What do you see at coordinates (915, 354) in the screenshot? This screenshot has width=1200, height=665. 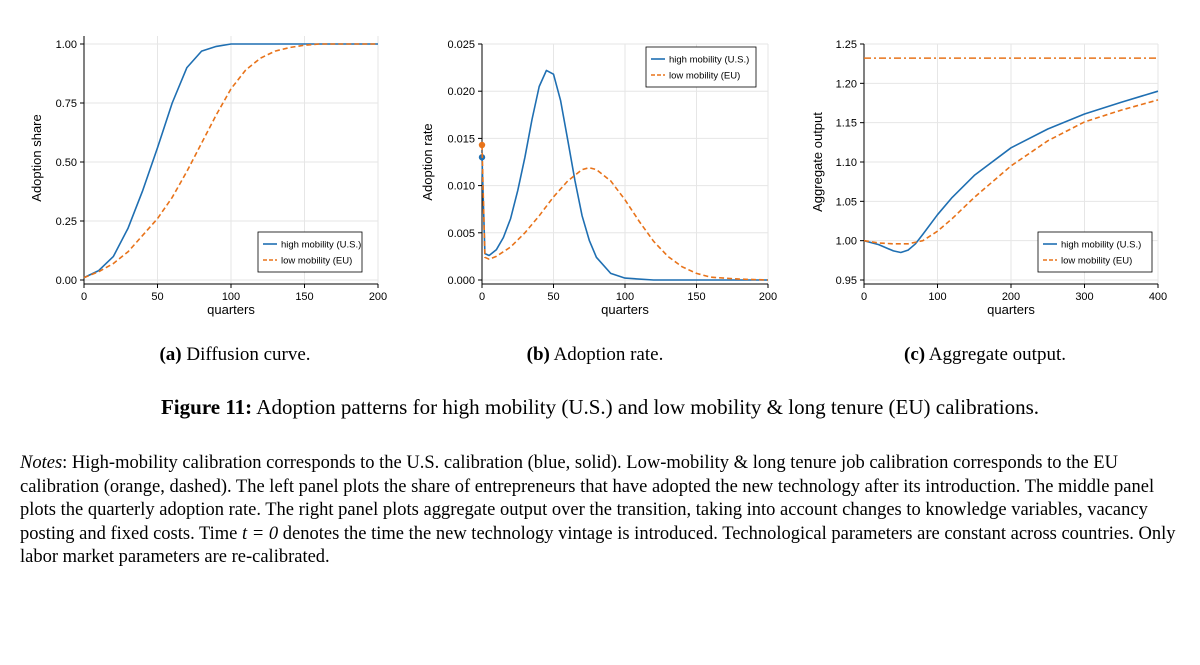 I see `caption-c-label: (c)` at bounding box center [915, 354].